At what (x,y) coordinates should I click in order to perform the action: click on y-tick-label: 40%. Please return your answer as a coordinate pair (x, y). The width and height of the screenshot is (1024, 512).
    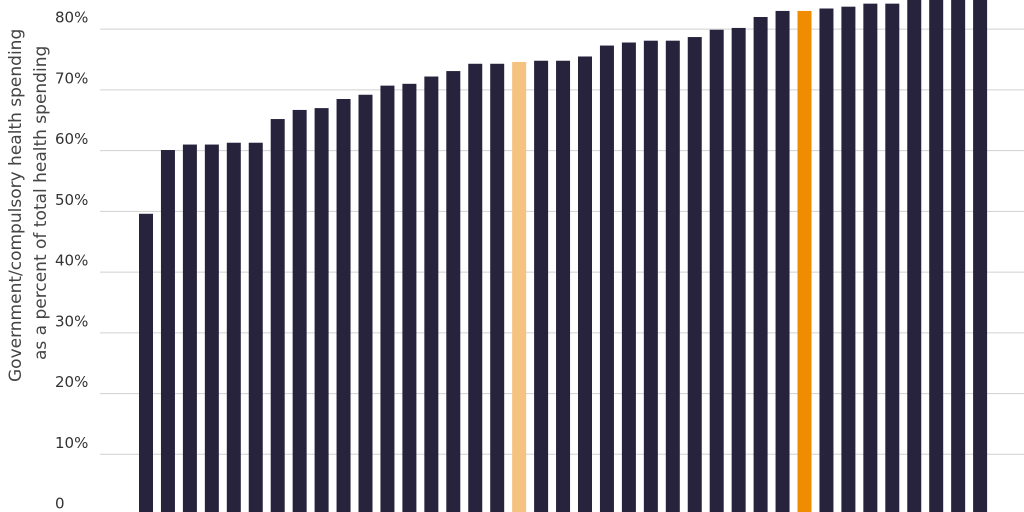
    Looking at the image, I should click on (71, 261).